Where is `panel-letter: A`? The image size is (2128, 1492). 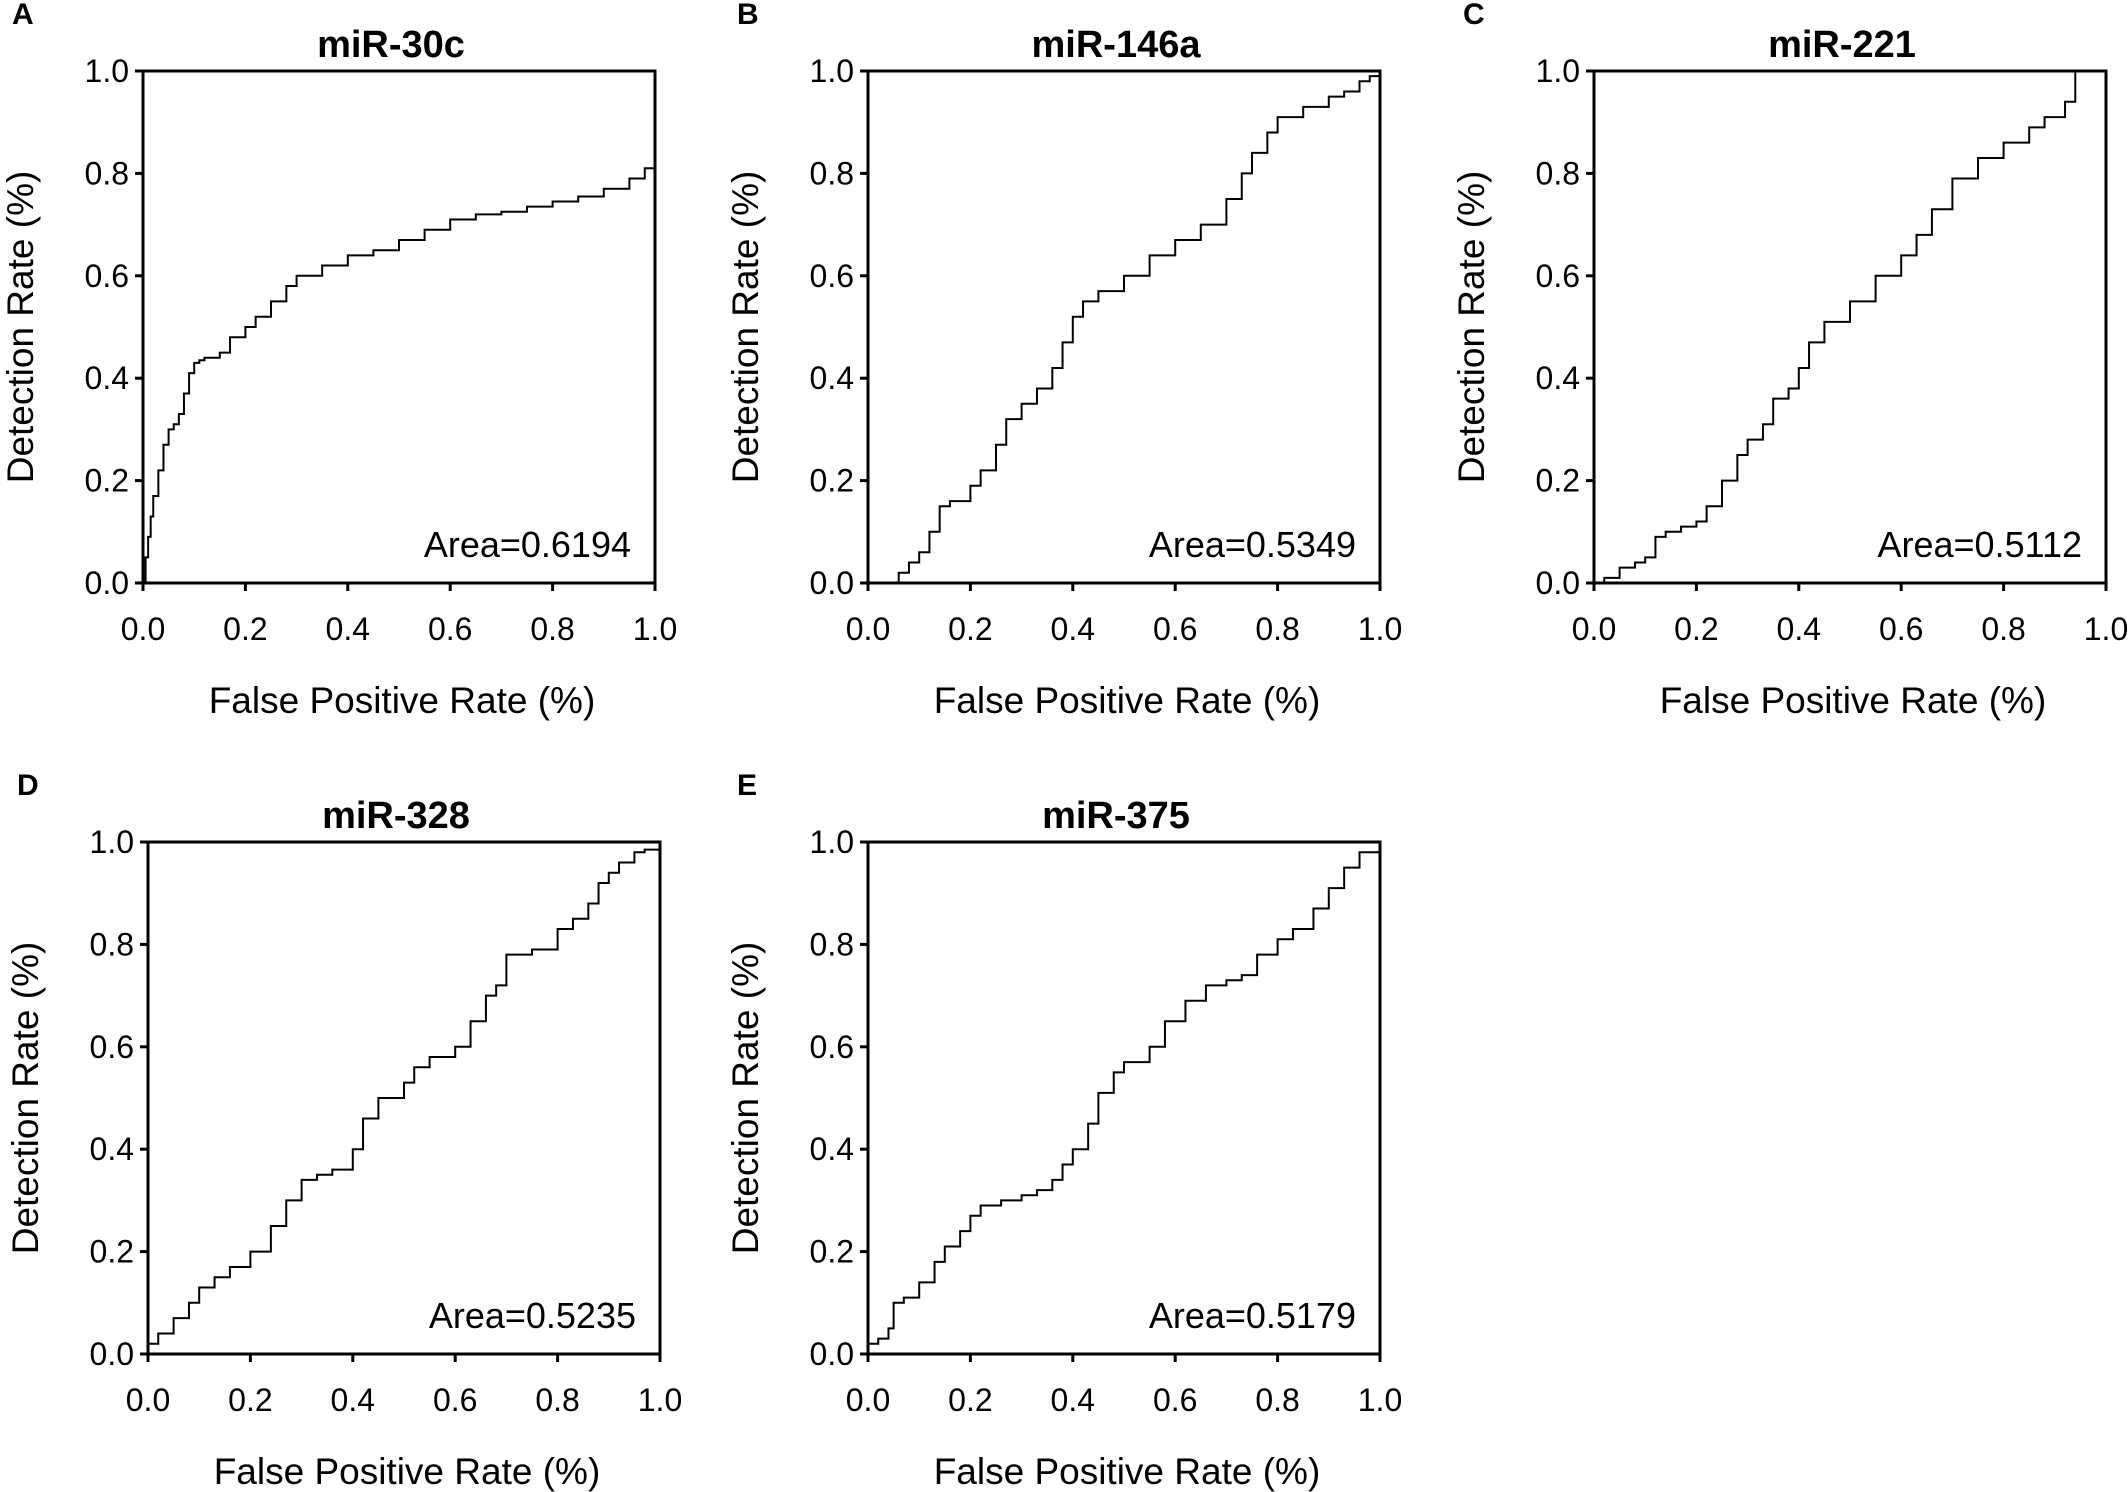 panel-letter: A is located at coordinates (23, 15).